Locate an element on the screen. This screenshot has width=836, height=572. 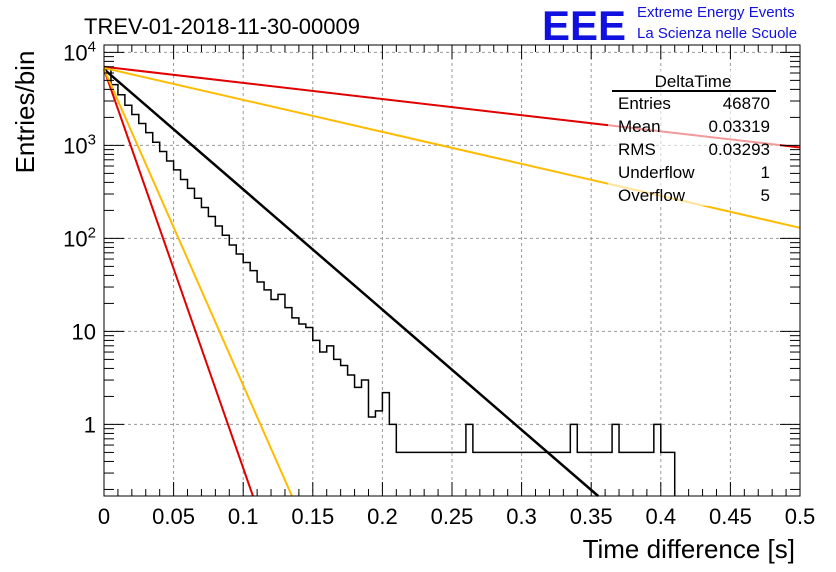
y-axis-label: Entries/bin is located at coordinates (25, 112).